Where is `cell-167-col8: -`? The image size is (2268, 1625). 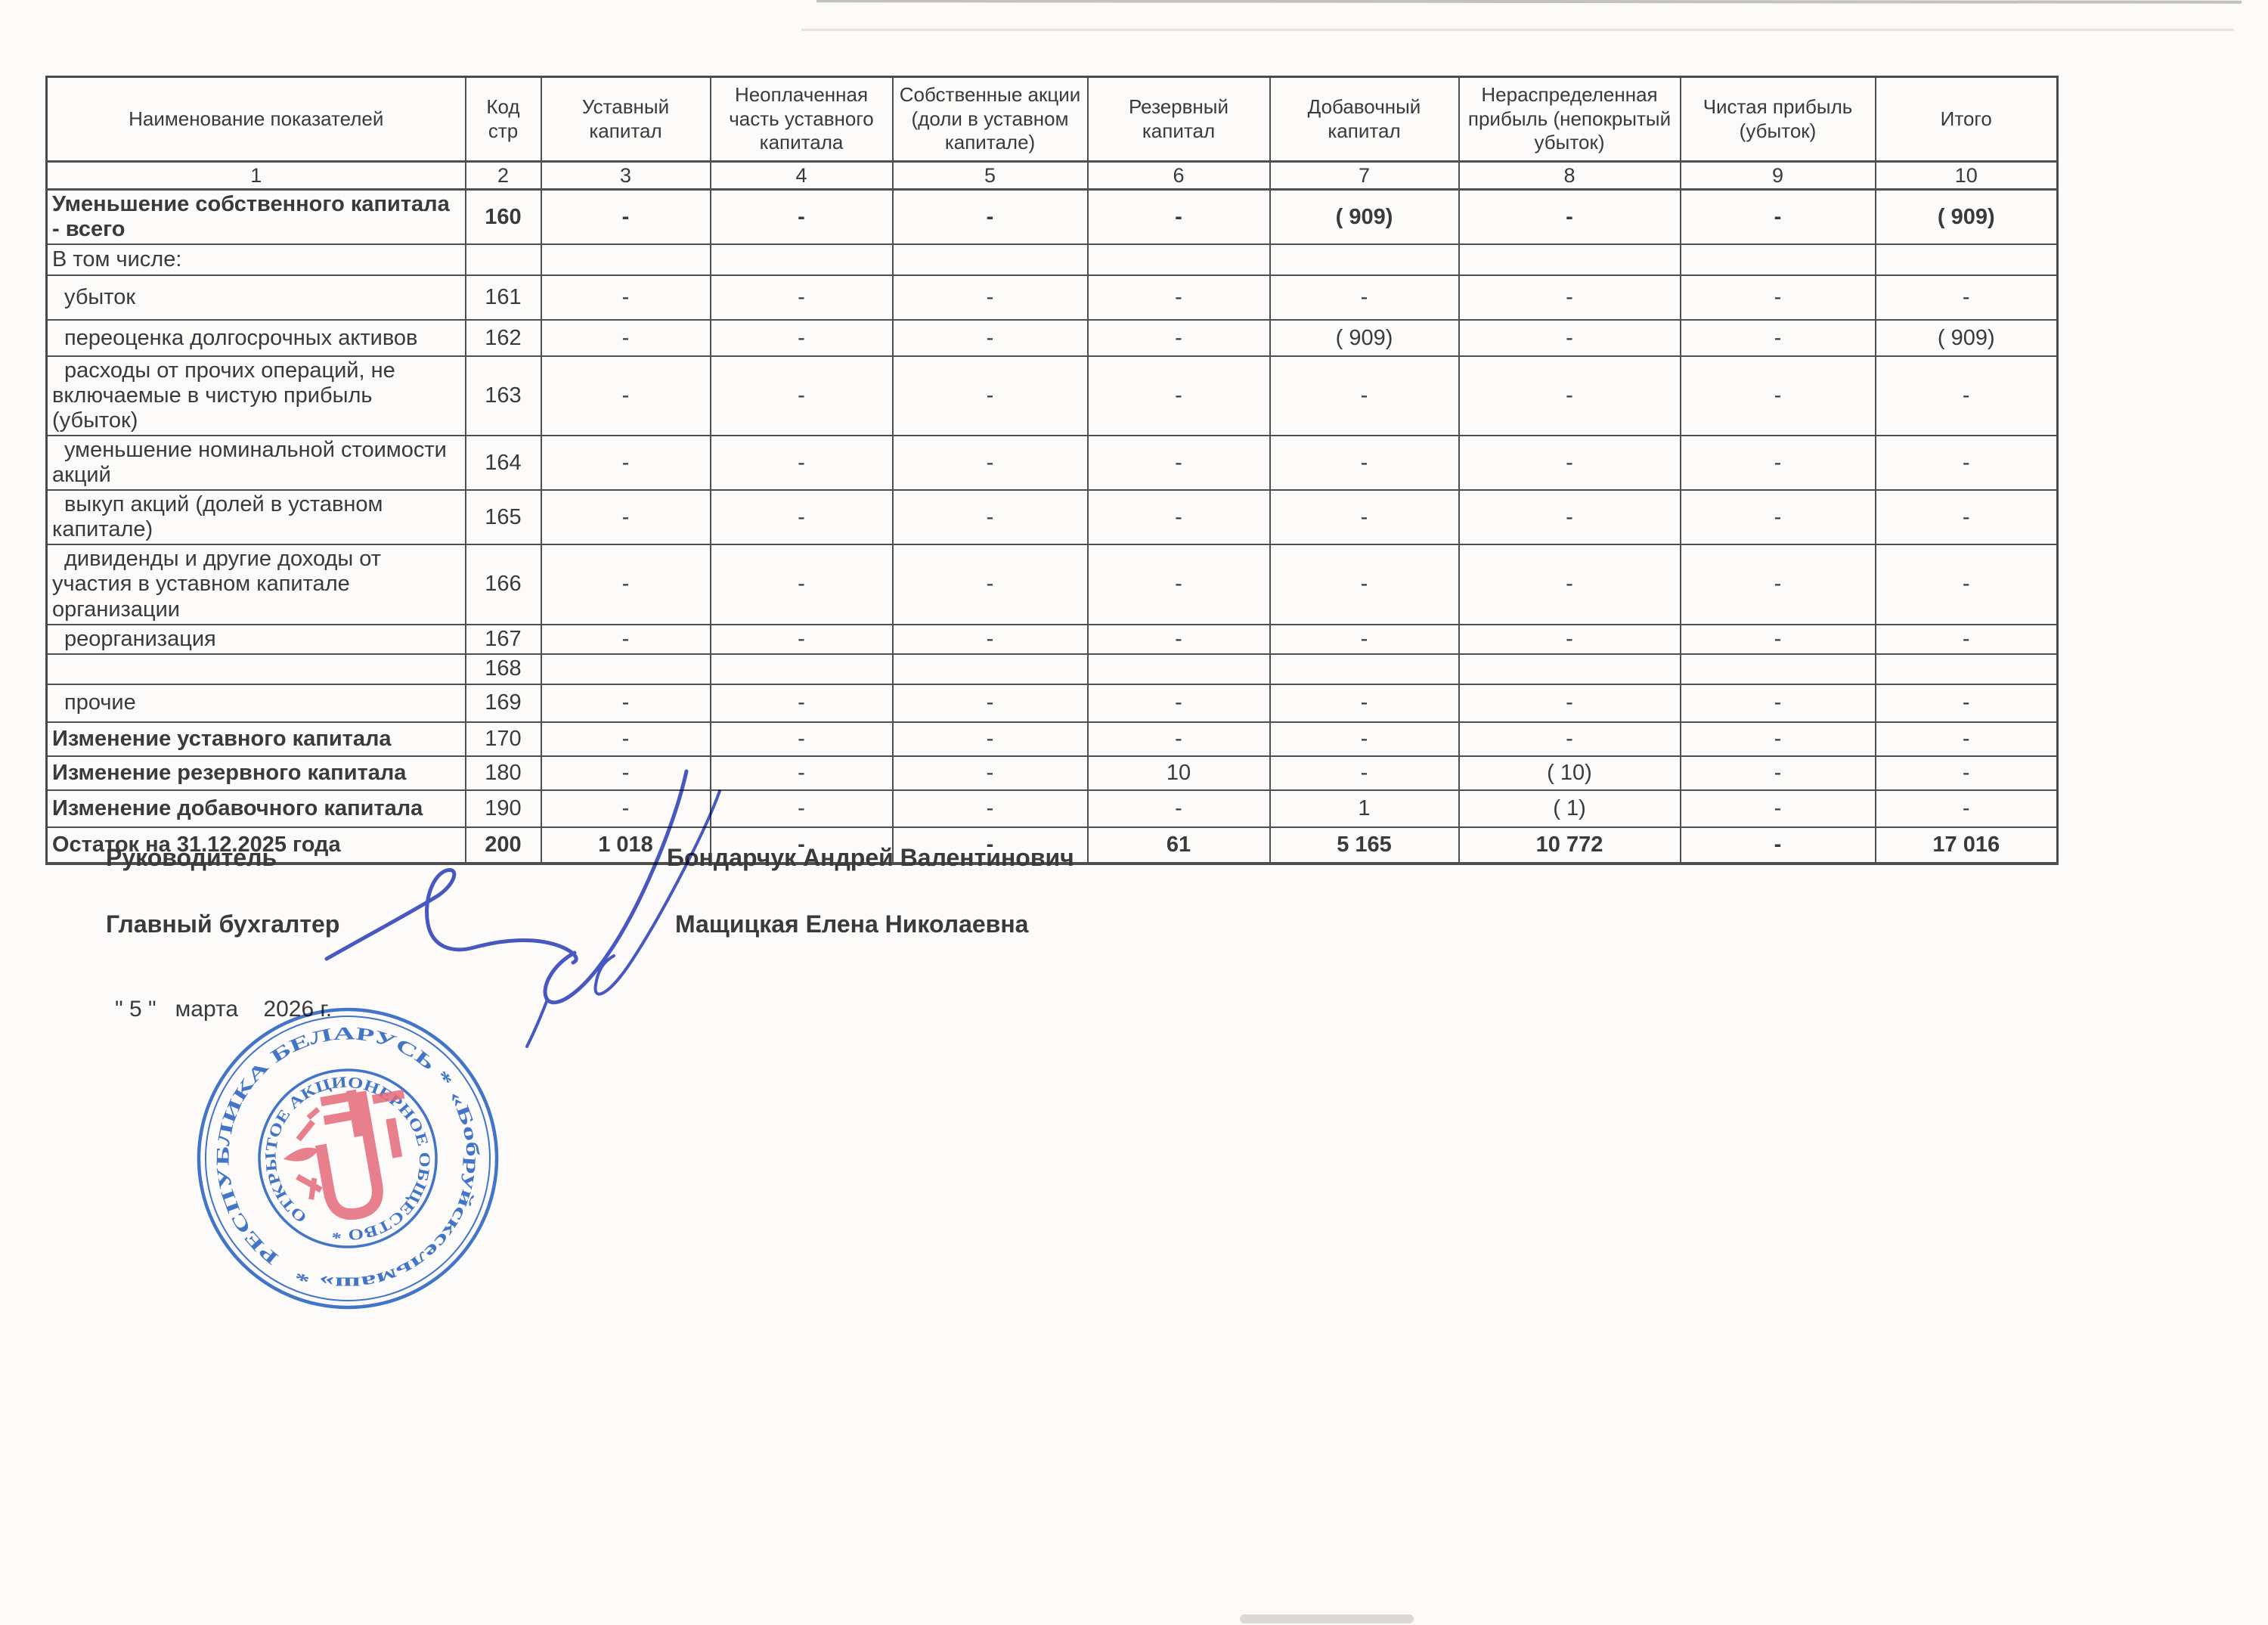 cell-167-col8: - is located at coordinates (1569, 639).